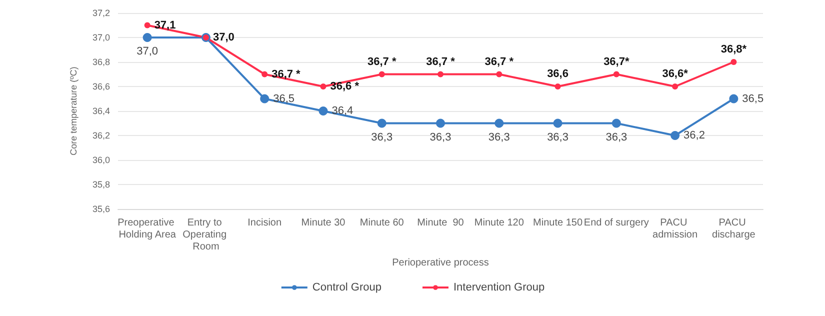 Image resolution: width=825 pixels, height=316 pixels. What do you see at coordinates (101, 160) in the screenshot?
I see `y-tick-label: 36,0` at bounding box center [101, 160].